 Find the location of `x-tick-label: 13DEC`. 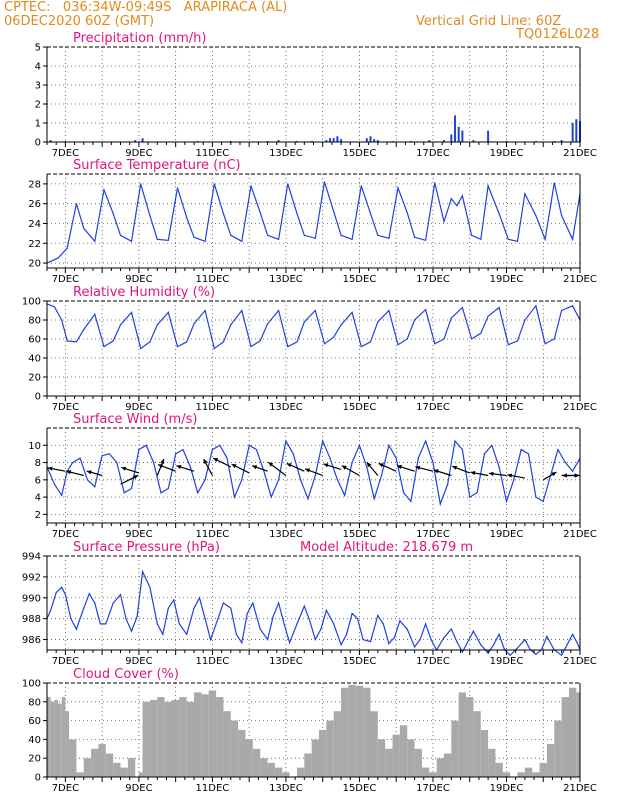

x-tick-label: 13DEC is located at coordinates (286, 534).